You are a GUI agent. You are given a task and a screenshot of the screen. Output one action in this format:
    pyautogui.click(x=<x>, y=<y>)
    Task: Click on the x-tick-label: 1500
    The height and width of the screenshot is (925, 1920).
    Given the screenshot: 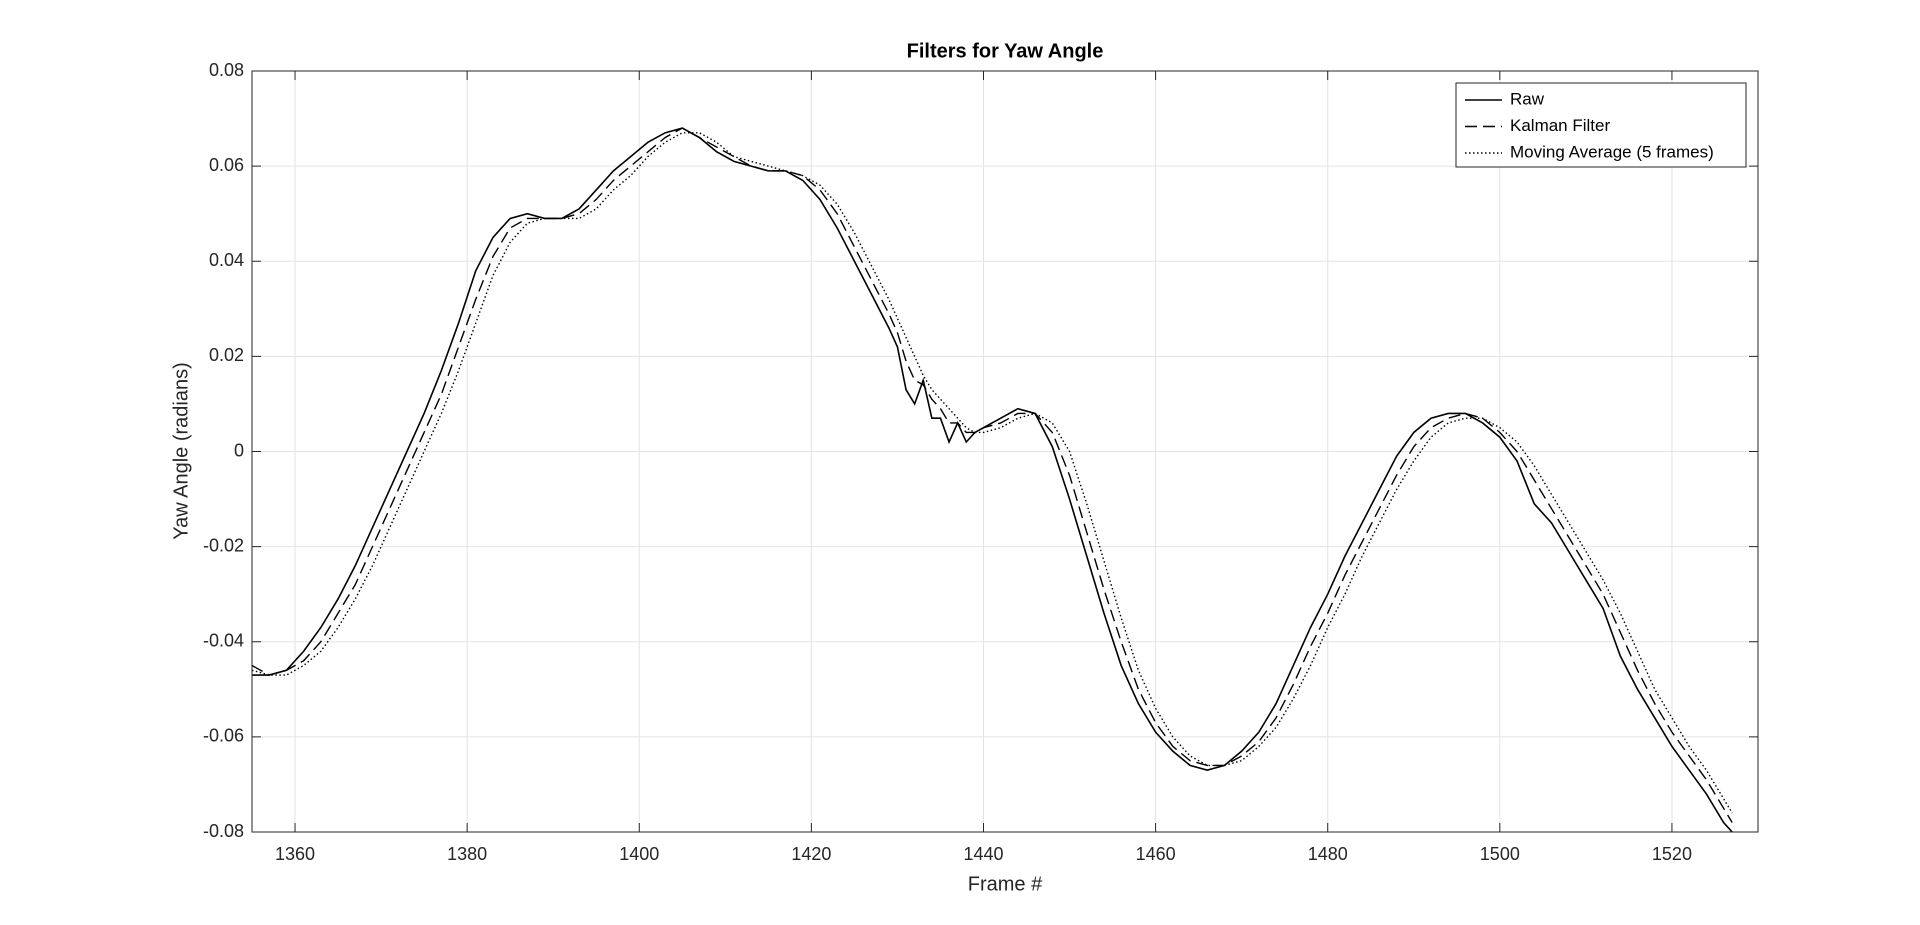 What is the action you would take?
    pyautogui.click(x=1500, y=854)
    